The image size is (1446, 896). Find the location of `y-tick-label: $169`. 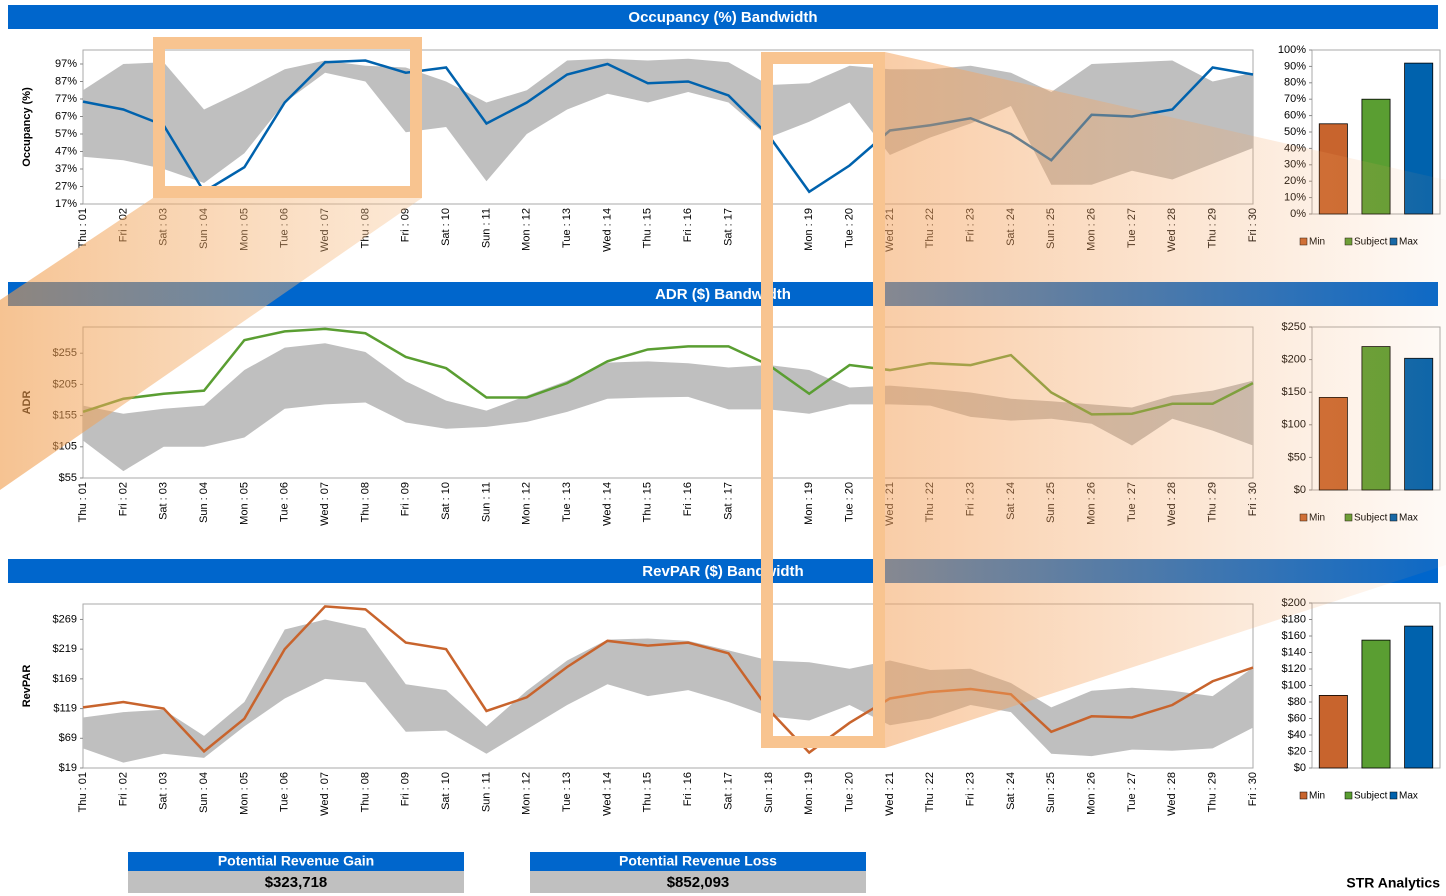

y-tick-label: $169 is located at coordinates (65, 679).